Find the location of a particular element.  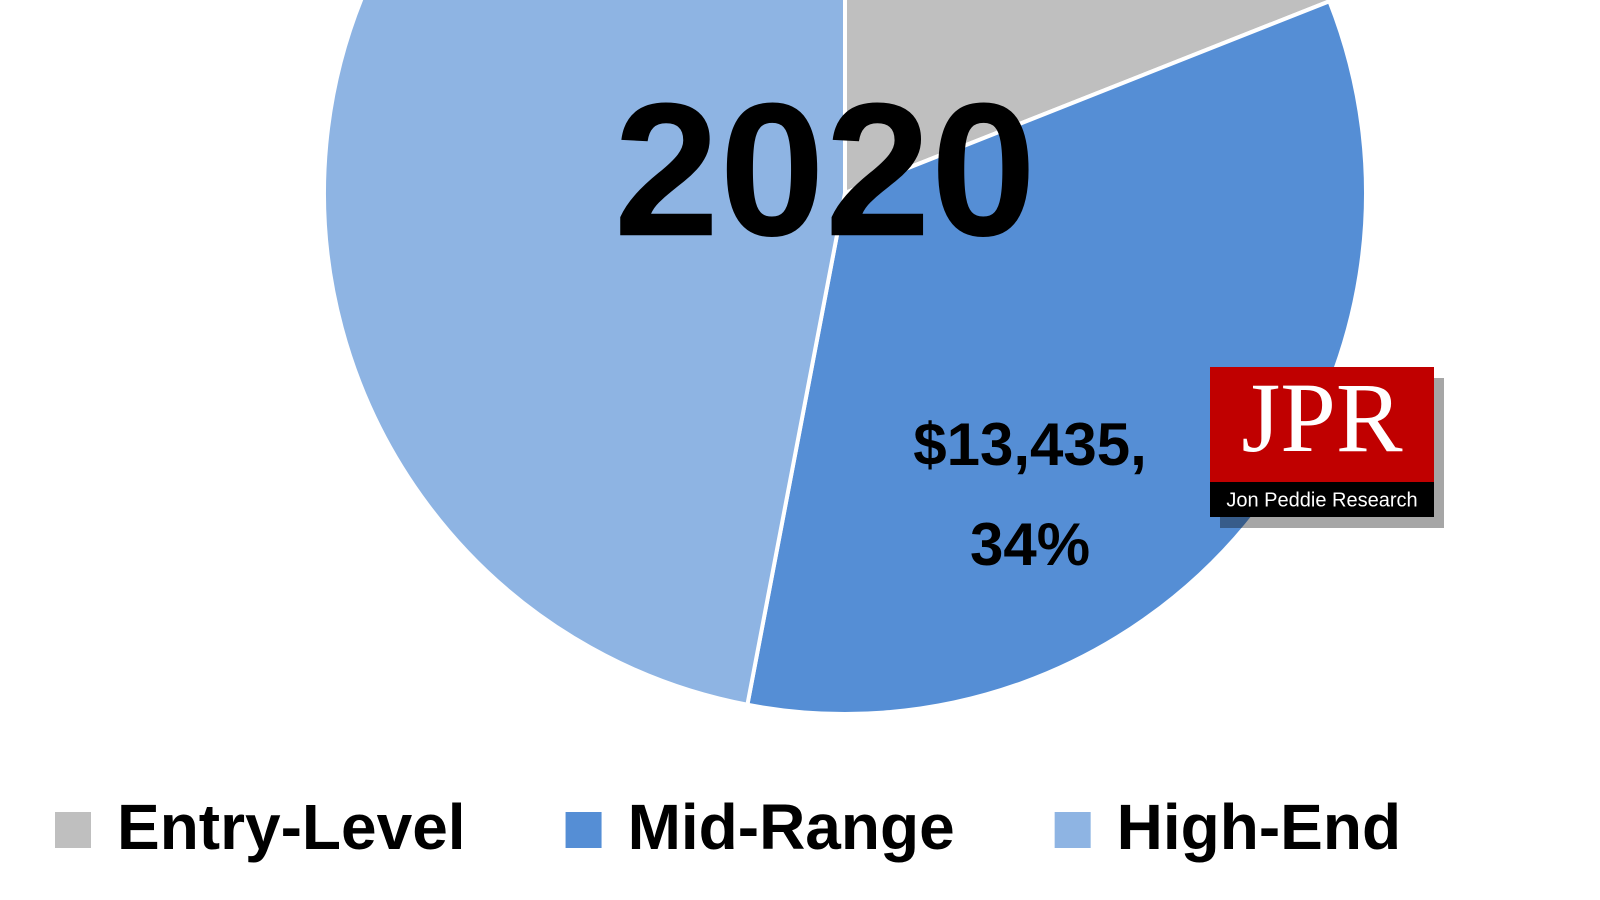

legend-label: High-End is located at coordinates (1259, 827).